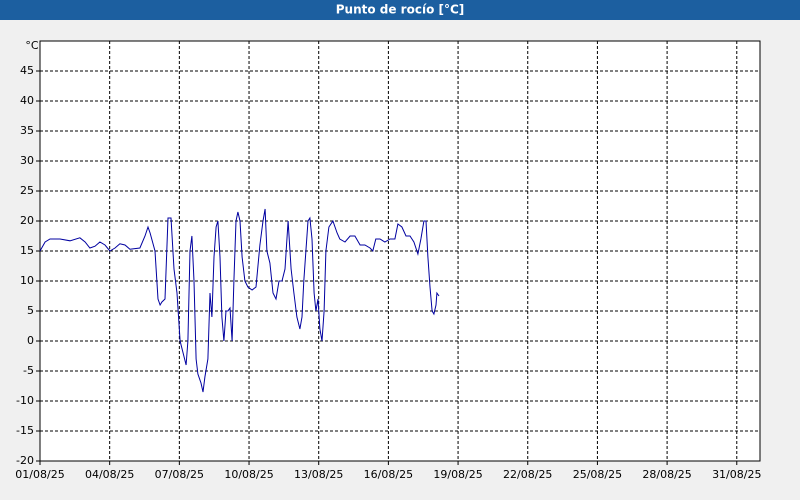 This screenshot has height=500, width=800. I want to click on x-tick-label: 04/08/25, so click(109, 474).